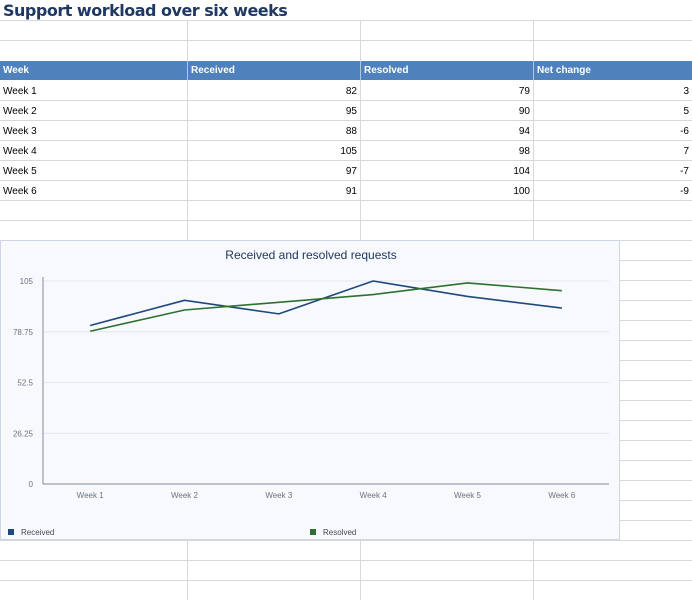  What do you see at coordinates (23, 332) in the screenshot?
I see `y-tick-label: 78.75` at bounding box center [23, 332].